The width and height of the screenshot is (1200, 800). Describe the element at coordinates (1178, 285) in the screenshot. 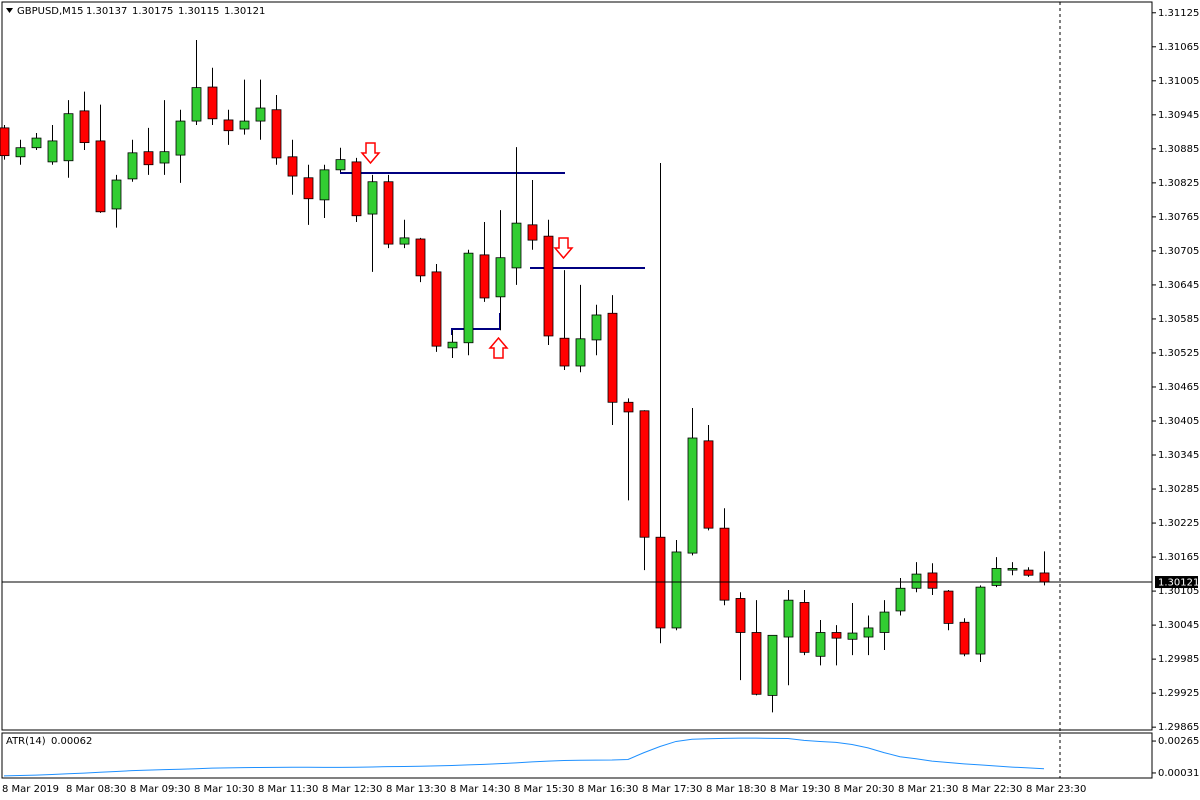

I see `y-tick-label: 1.30645` at that location.